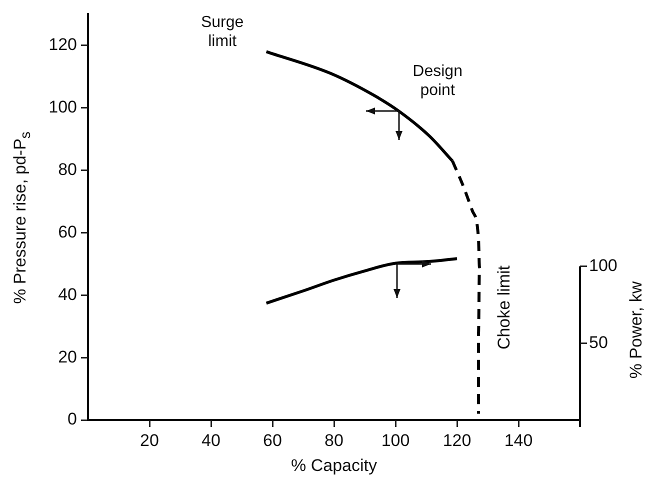  I want to click on x-tick-label: 120, so click(457, 440).